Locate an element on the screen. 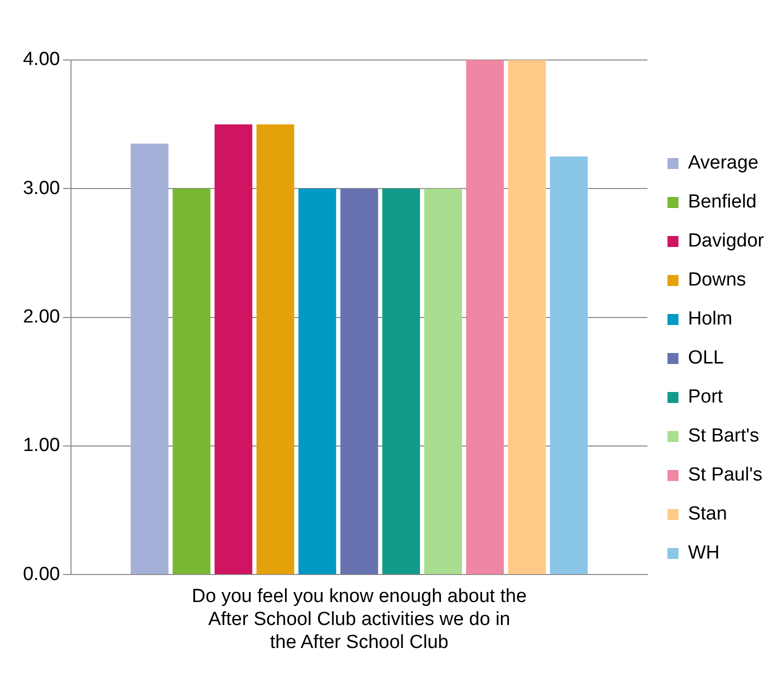  y-tick-label: 3.00 is located at coordinates (41, 188).